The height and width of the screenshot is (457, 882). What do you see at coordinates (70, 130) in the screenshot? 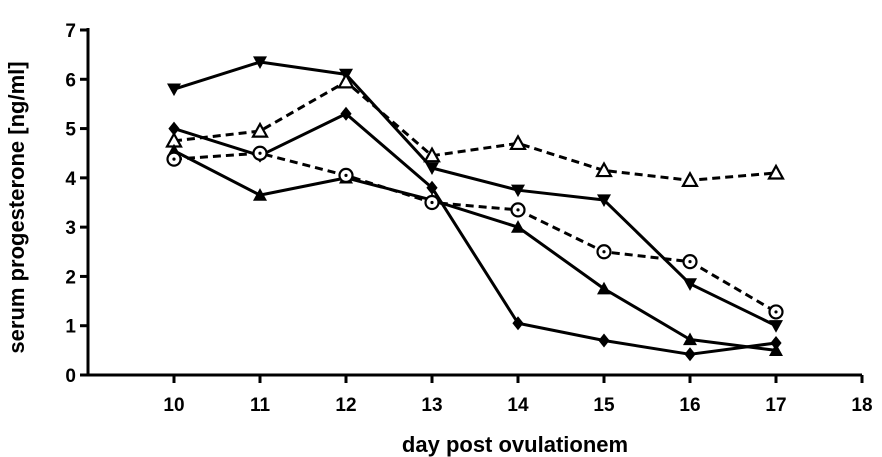
I see `y-tick-label: 5` at bounding box center [70, 130].